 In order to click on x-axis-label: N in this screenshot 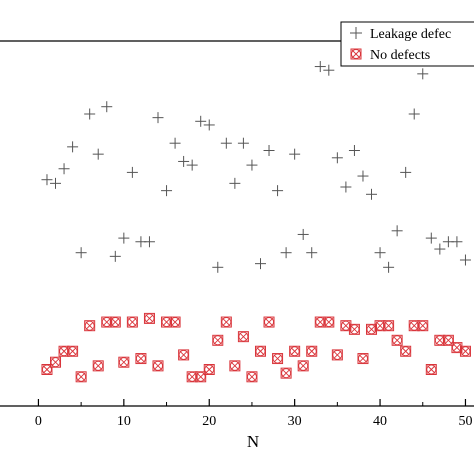, I will do `click(253, 441)`.